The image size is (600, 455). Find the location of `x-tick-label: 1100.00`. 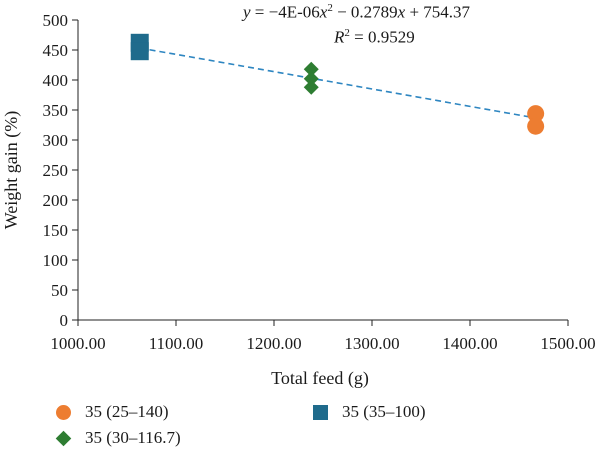

x-tick-label: 1100.00 is located at coordinates (176, 343).